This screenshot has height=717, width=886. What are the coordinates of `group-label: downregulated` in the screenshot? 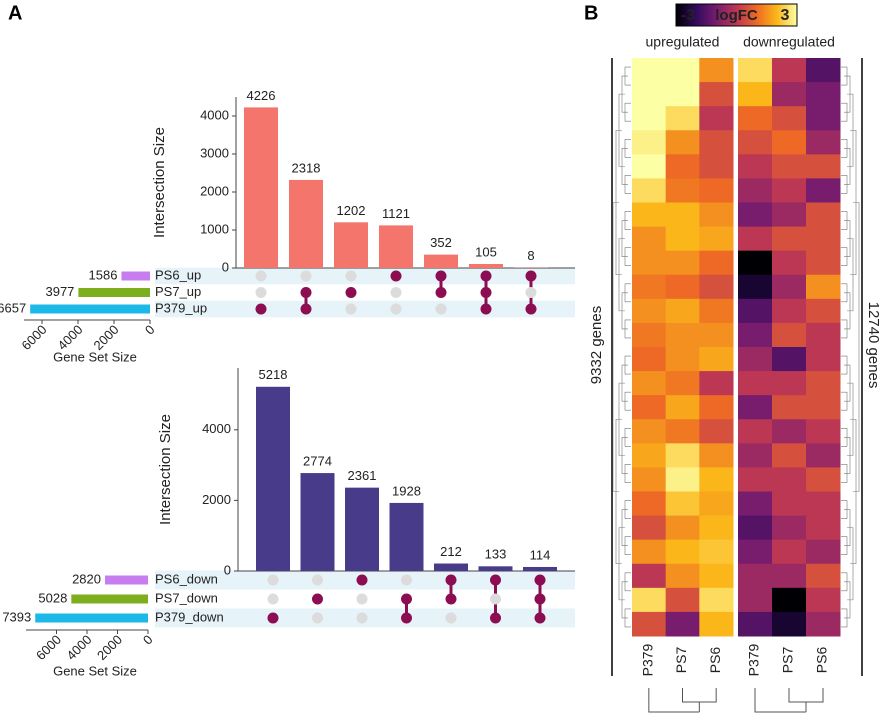 It's located at (789, 42).